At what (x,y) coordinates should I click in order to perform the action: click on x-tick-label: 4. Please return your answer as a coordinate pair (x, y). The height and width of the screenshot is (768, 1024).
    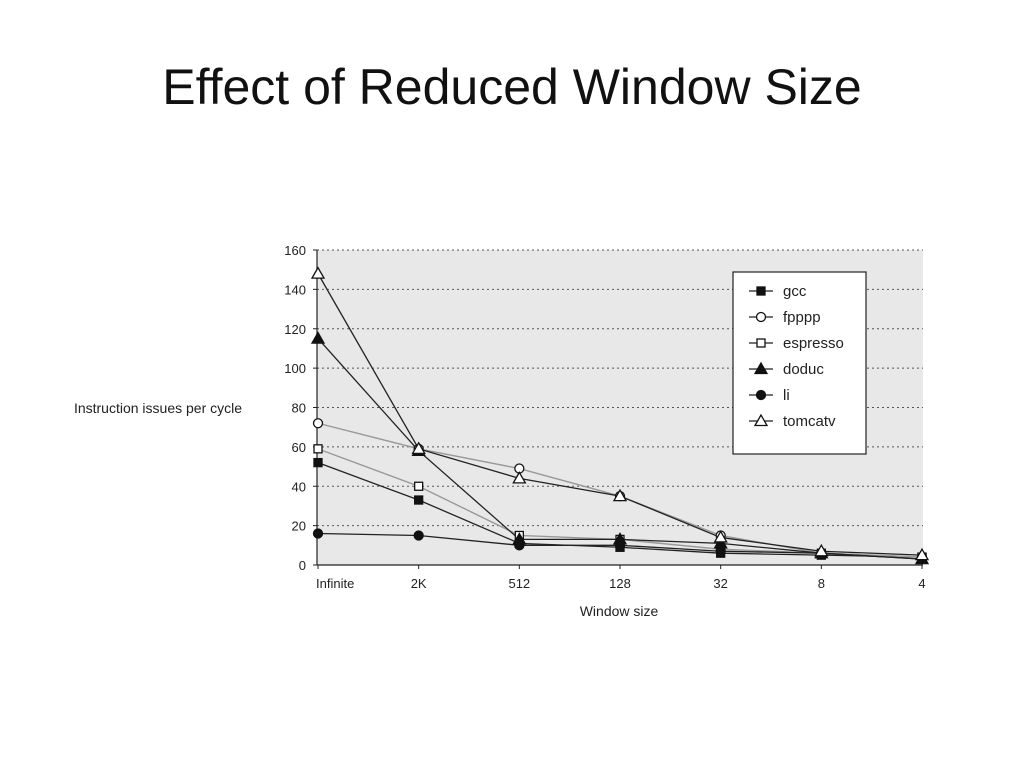
    Looking at the image, I should click on (921, 583).